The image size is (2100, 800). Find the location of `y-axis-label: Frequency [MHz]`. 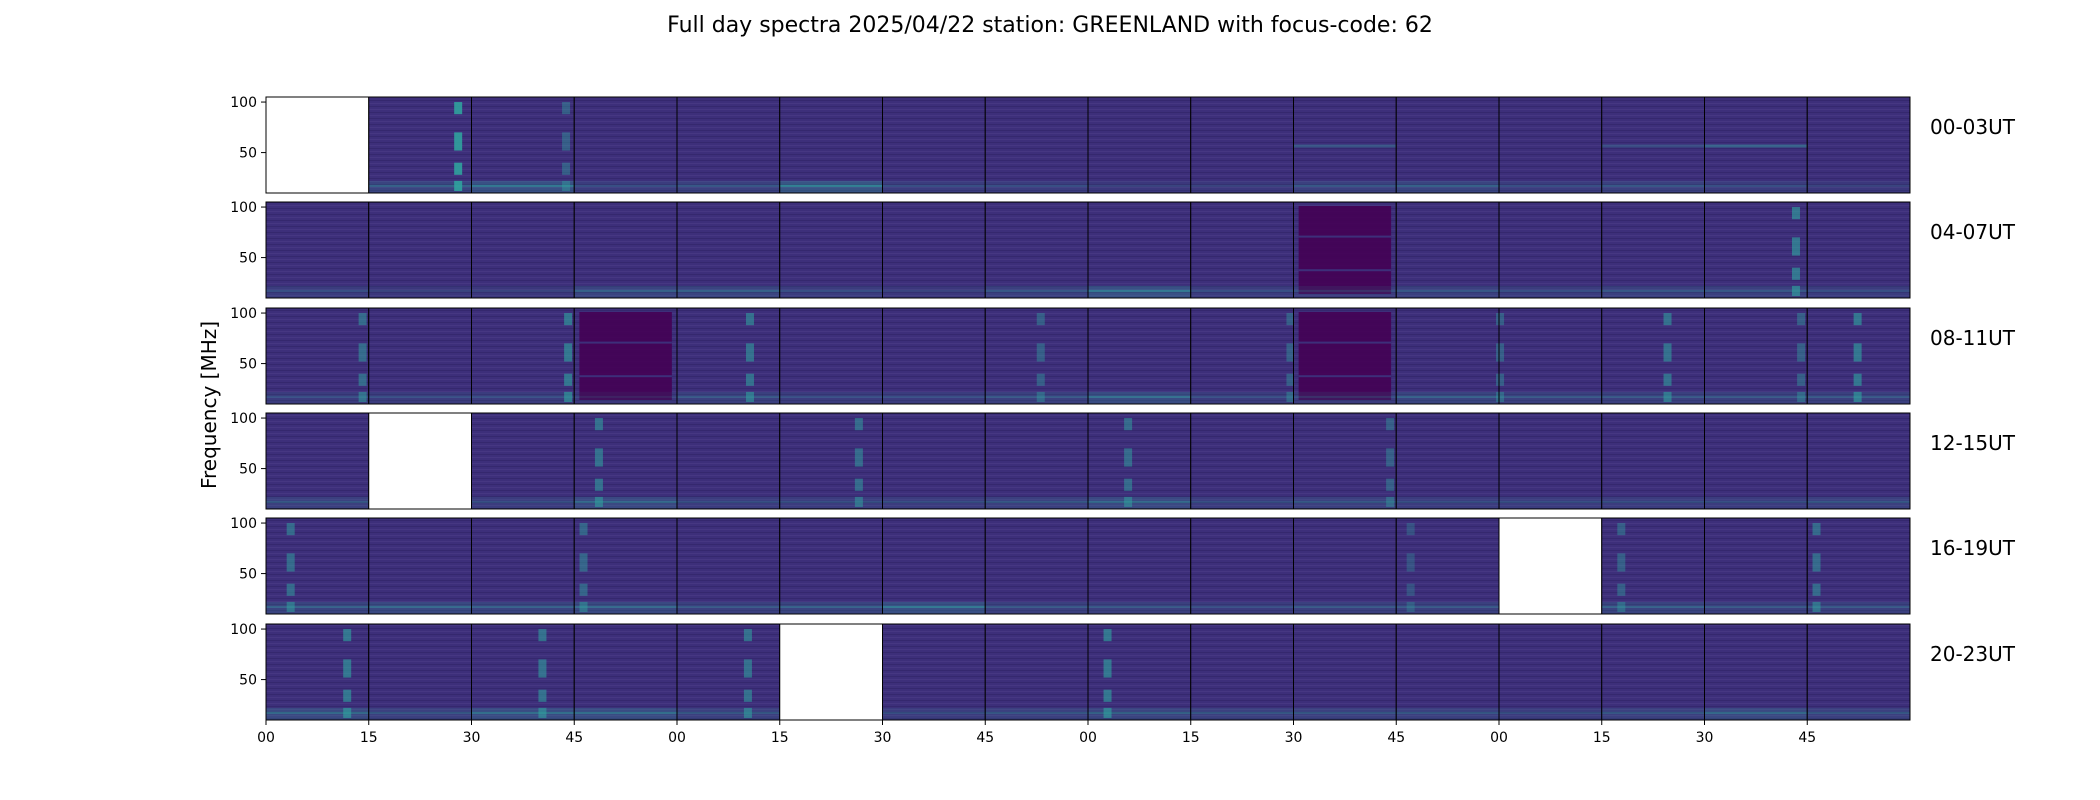

y-axis-label: Frequency [MHz] is located at coordinates (209, 405).